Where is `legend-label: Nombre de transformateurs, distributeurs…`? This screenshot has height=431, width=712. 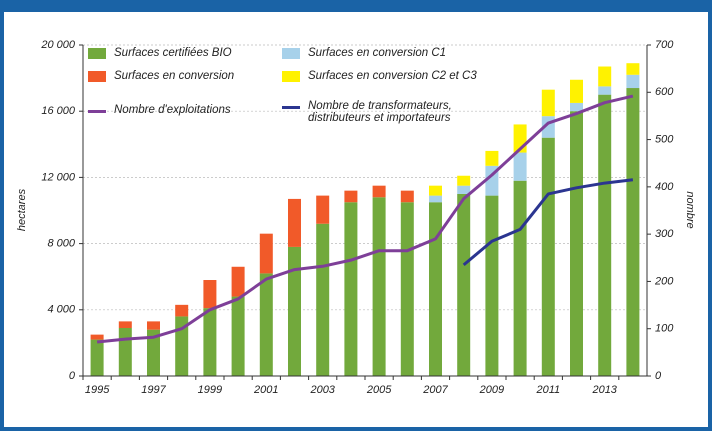
legend-label: Nombre de transformateurs, distributeurs… is located at coordinates (380, 112).